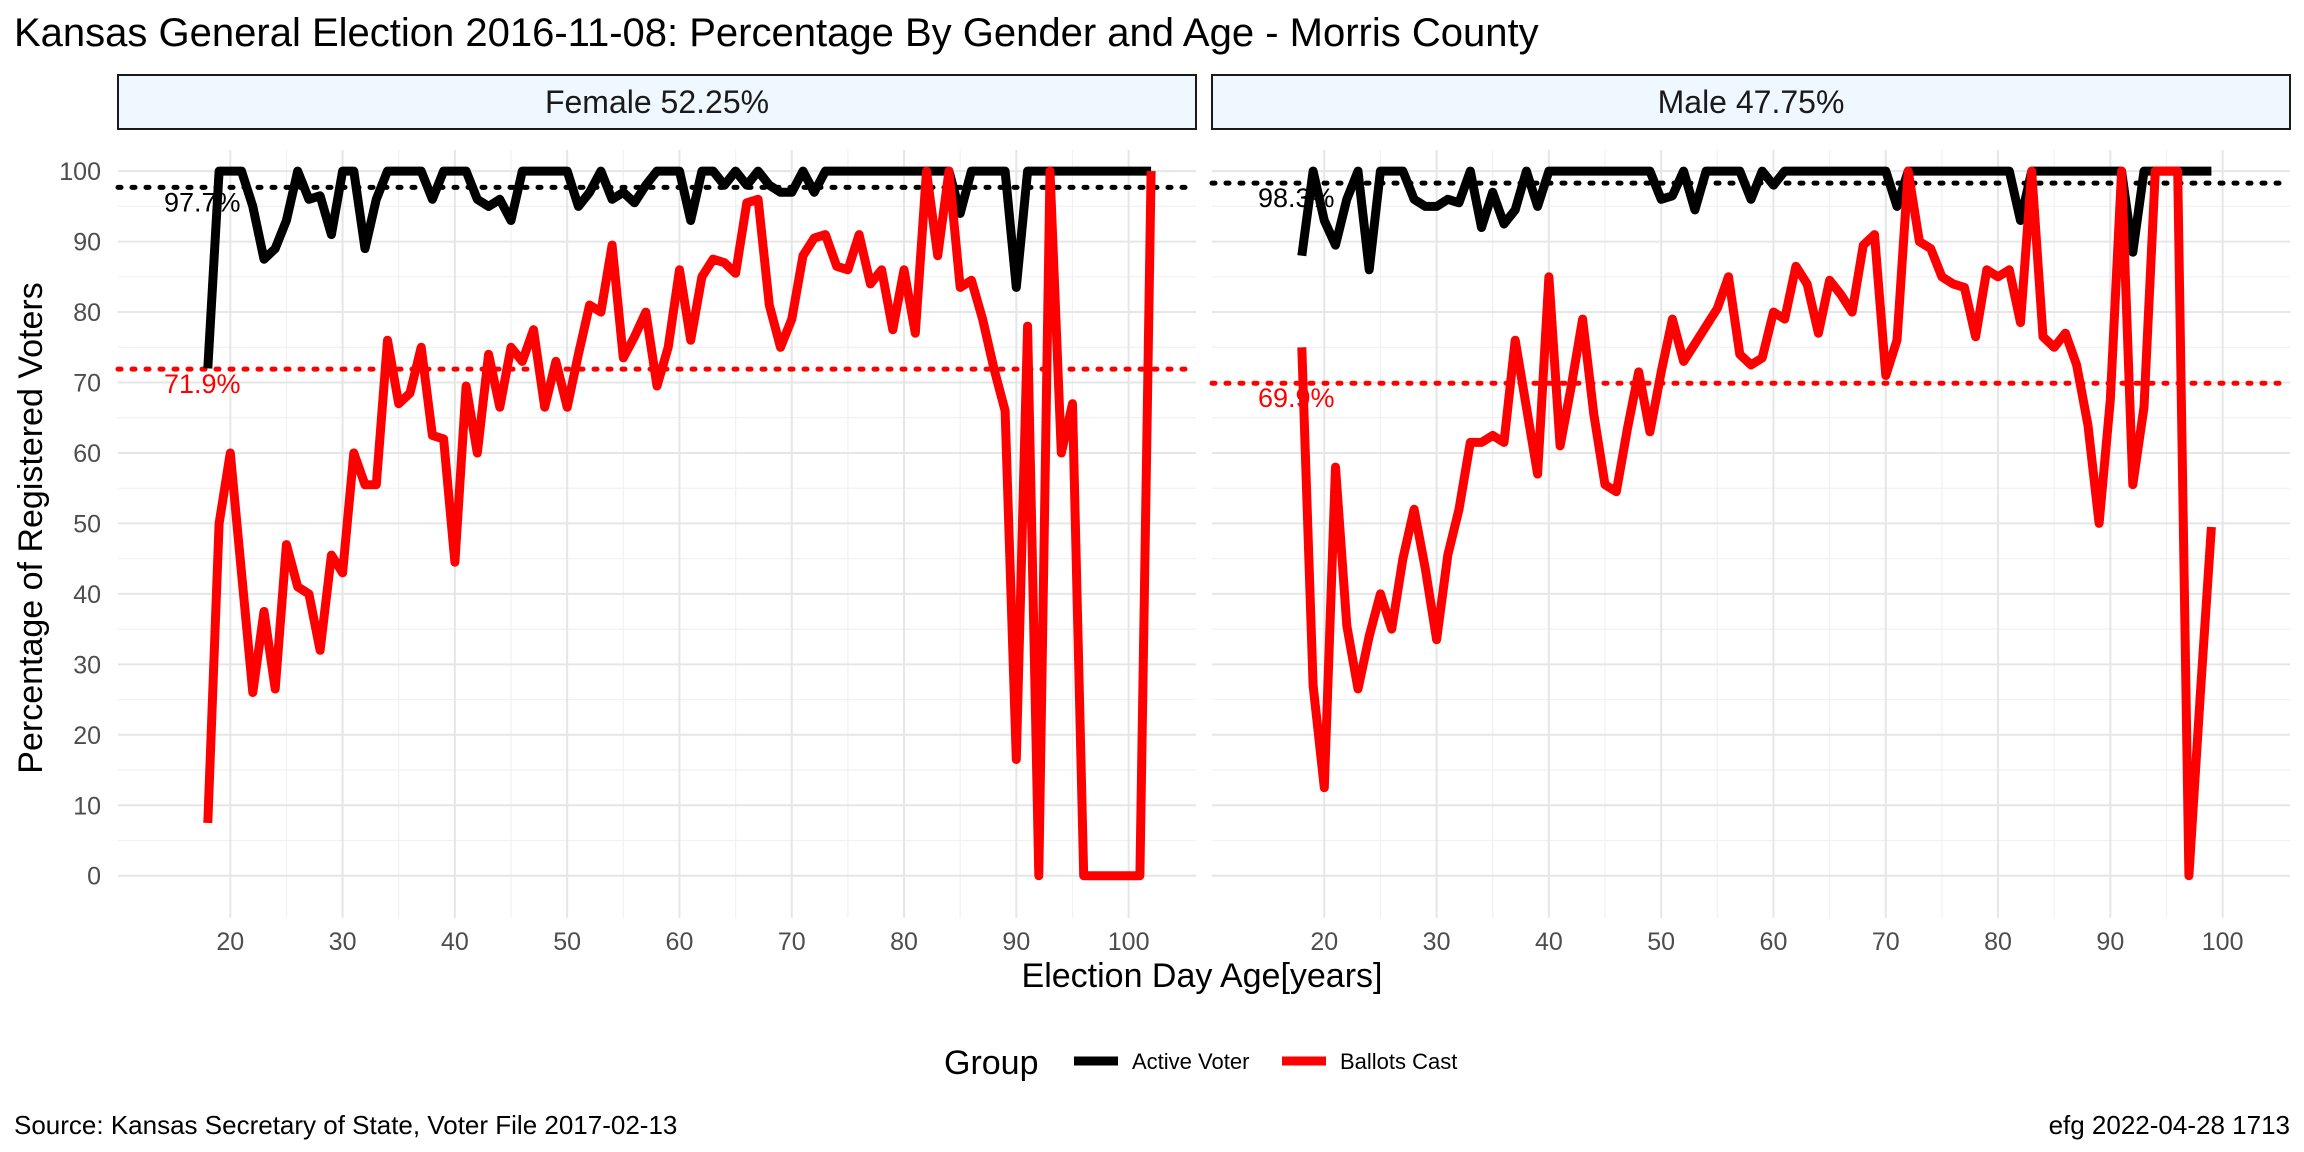 The width and height of the screenshot is (2304, 1152). I want to click on y-tick-label: 70, so click(87, 384).